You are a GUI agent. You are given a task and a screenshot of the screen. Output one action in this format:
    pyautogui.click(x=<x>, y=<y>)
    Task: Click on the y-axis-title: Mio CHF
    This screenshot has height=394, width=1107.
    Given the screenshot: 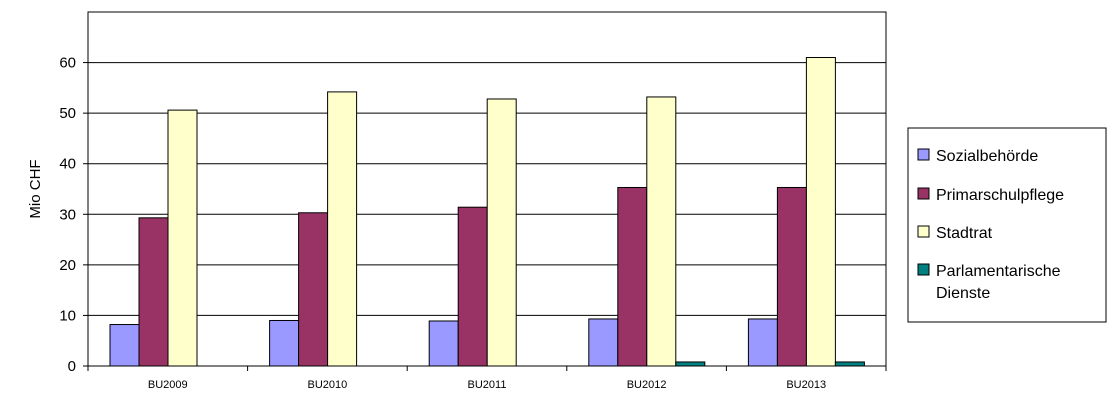 What is the action you would take?
    pyautogui.click(x=35, y=188)
    